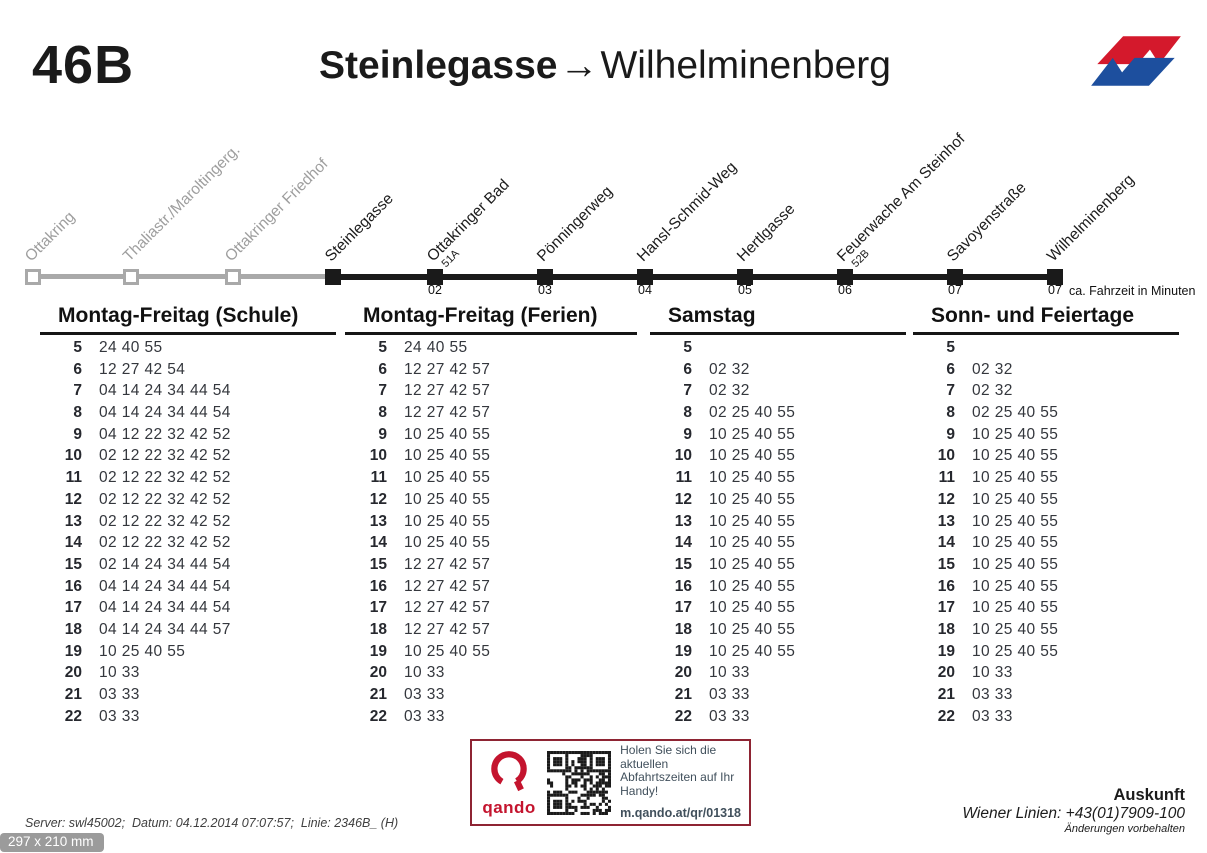 Image resolution: width=1207 pixels, height=853 pixels. What do you see at coordinates (468, 223) in the screenshot?
I see `route-station-label: Ottakringer Bad 51A` at bounding box center [468, 223].